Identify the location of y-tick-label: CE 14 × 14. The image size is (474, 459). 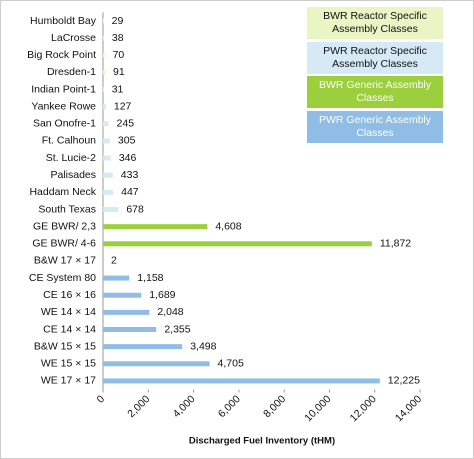
(69, 329).